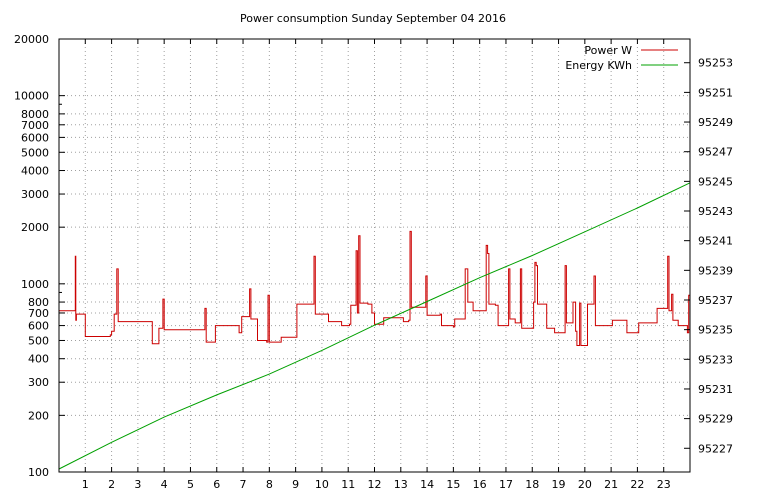 This screenshot has width=768, height=500. What do you see at coordinates (38, 326) in the screenshot?
I see `y-tick-label: 600` at bounding box center [38, 326].